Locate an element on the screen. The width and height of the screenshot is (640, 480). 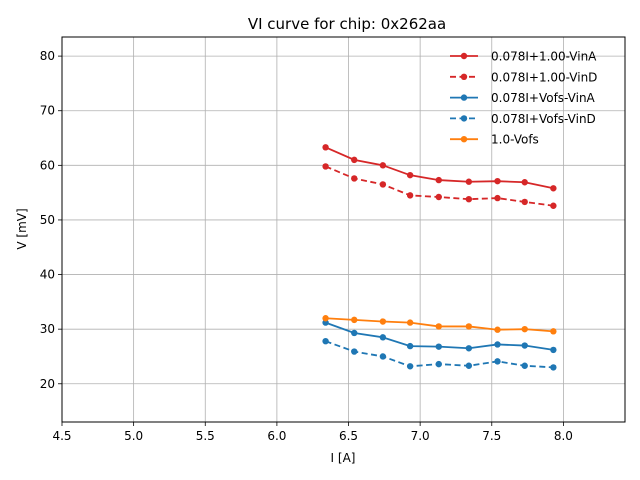
legend-label: 0.078I+1.00-VinA is located at coordinates (544, 57).